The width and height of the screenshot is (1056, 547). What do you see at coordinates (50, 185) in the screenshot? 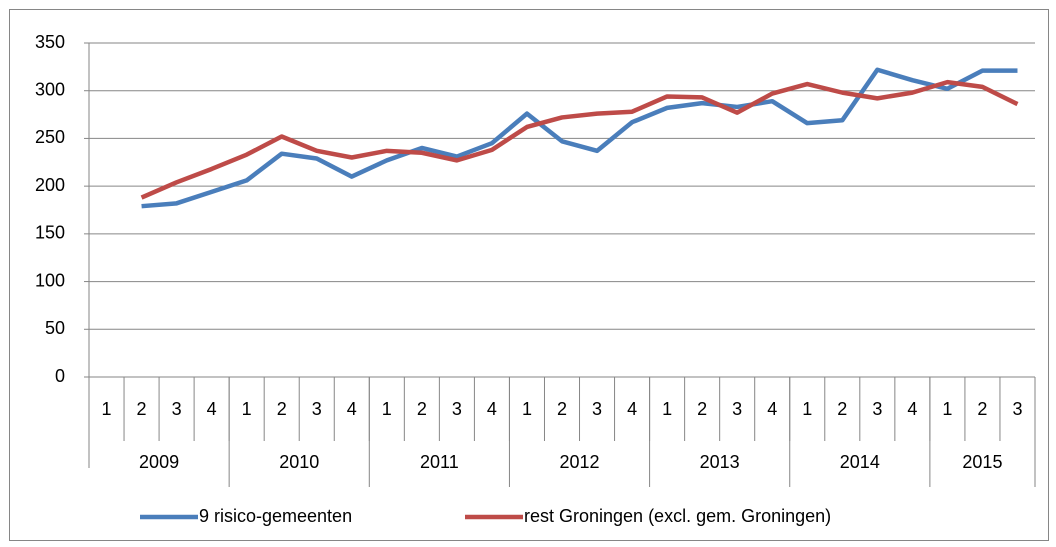
I see `y-tick-label: 200` at bounding box center [50, 185].